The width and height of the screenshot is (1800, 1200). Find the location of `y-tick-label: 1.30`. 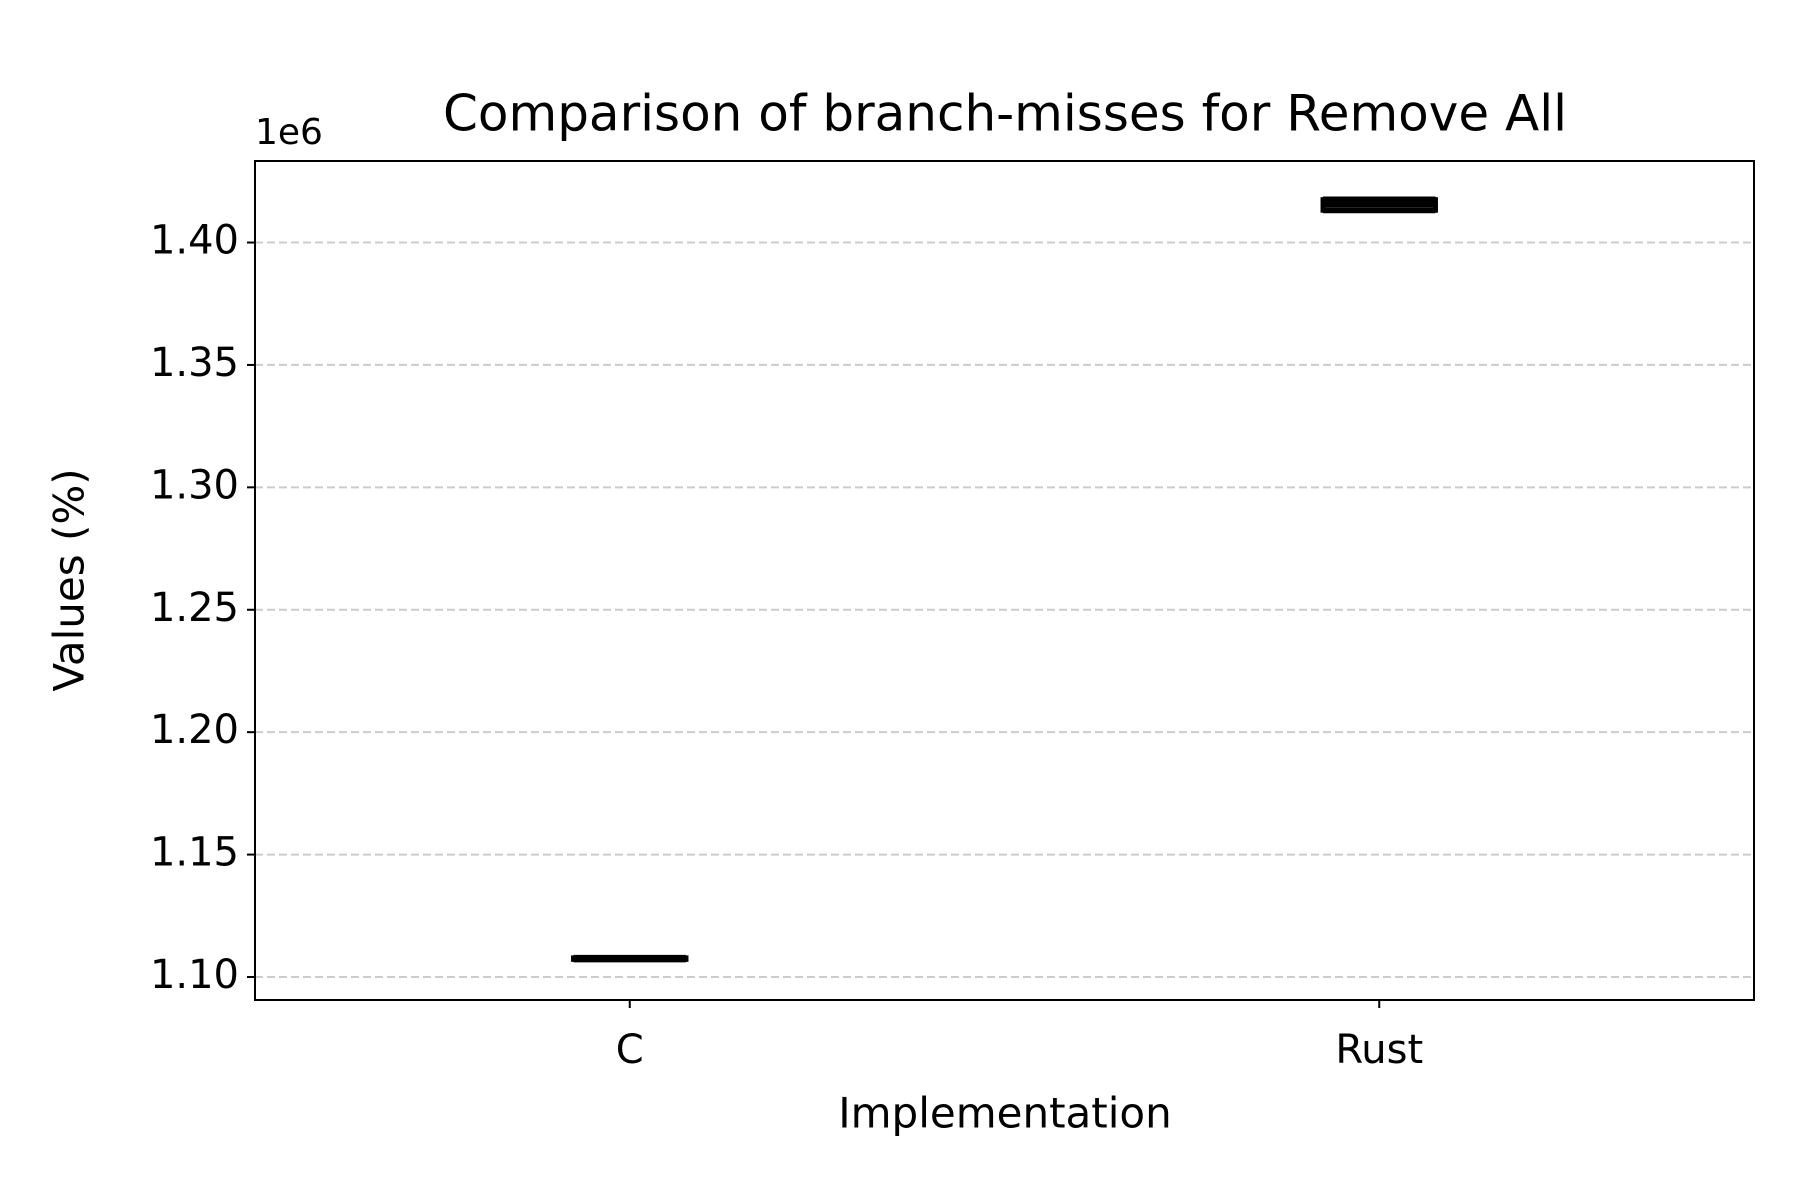

y-tick-label: 1.30 is located at coordinates (194, 485).